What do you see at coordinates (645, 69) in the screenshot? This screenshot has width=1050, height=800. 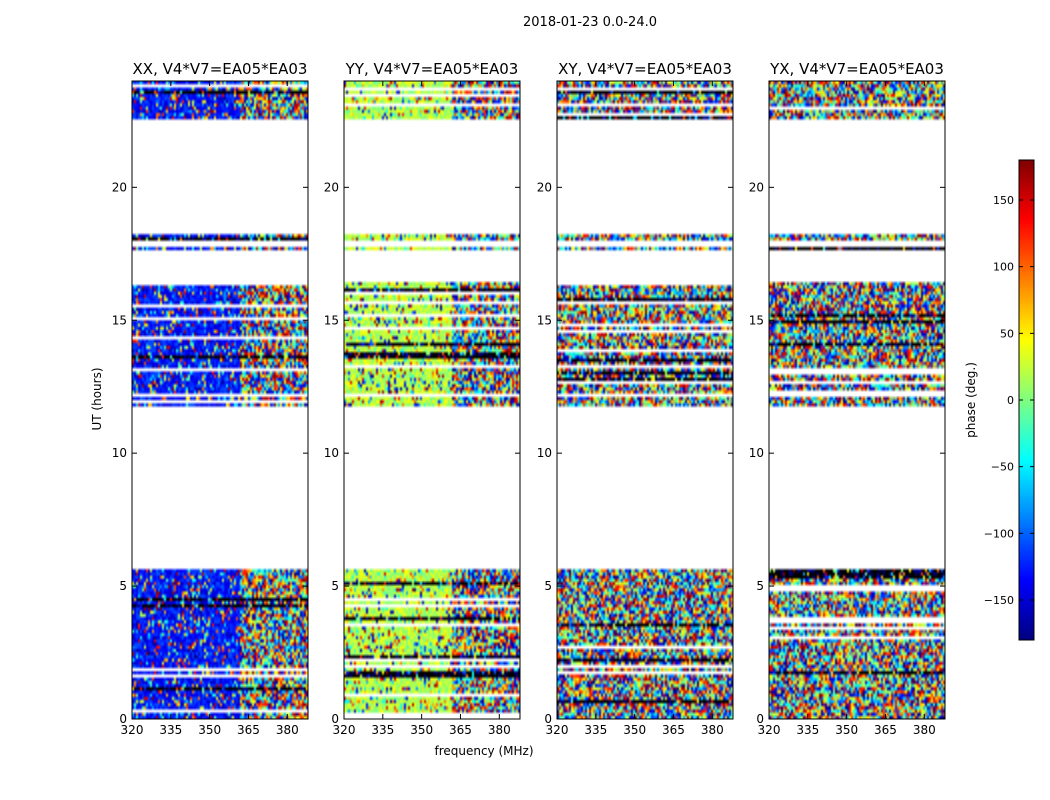 I see `panel-title: XY, V4*V7=EA05*EA03` at bounding box center [645, 69].